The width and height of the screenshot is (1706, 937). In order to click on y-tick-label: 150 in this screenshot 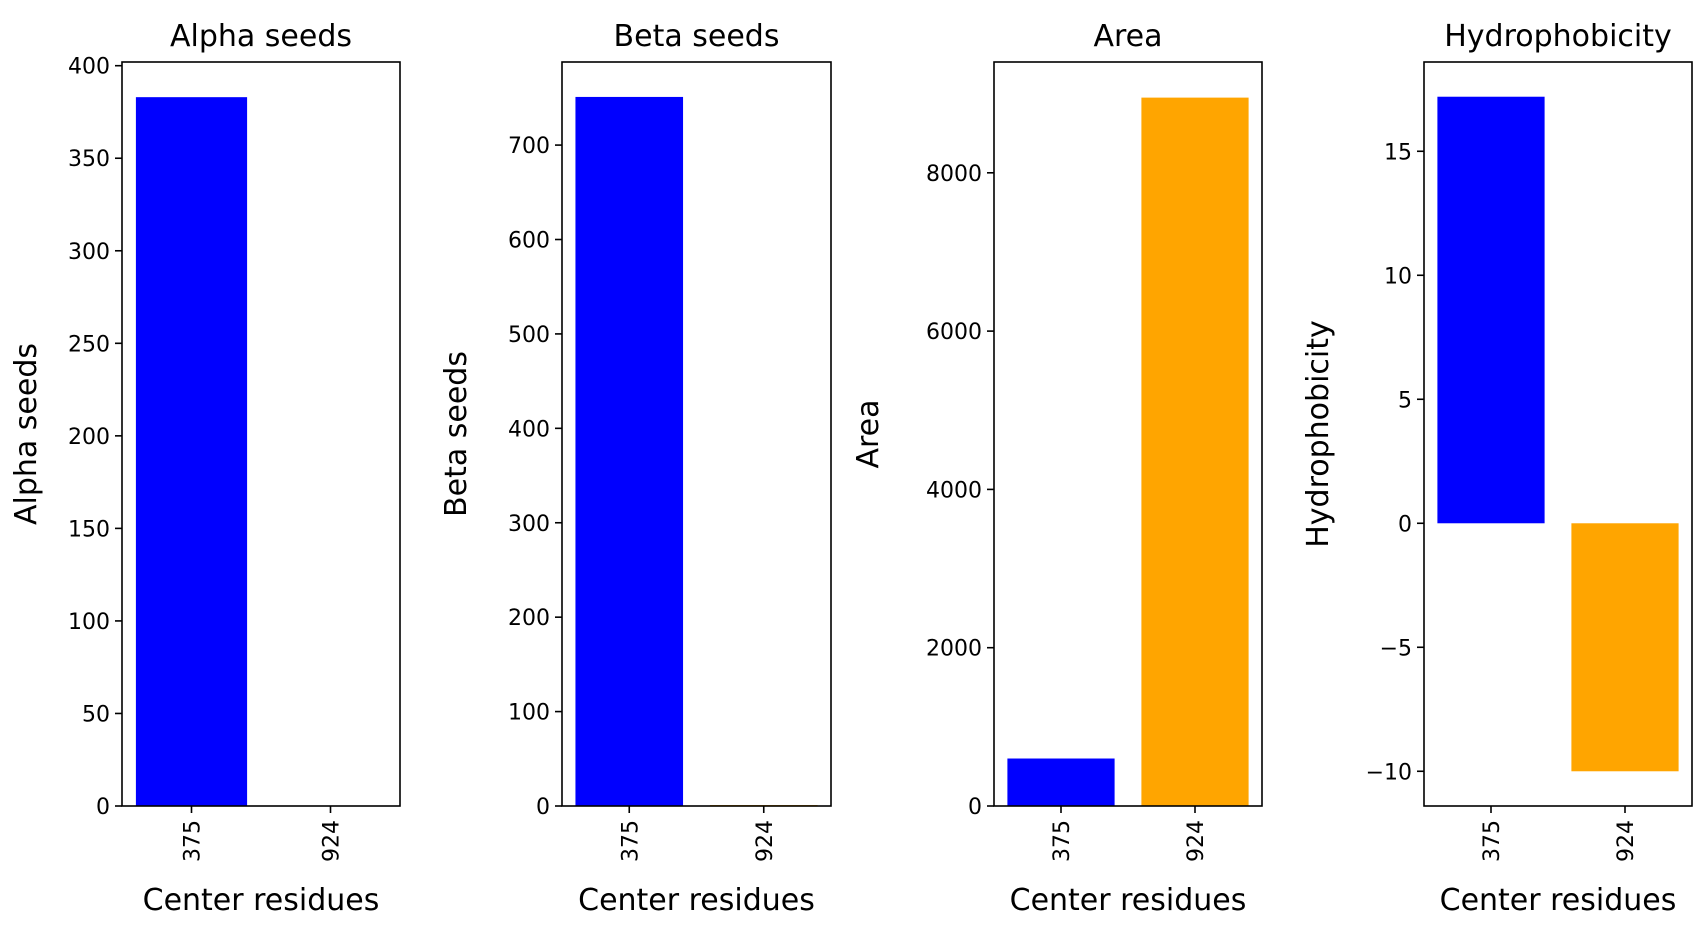, I will do `click(89, 529)`.